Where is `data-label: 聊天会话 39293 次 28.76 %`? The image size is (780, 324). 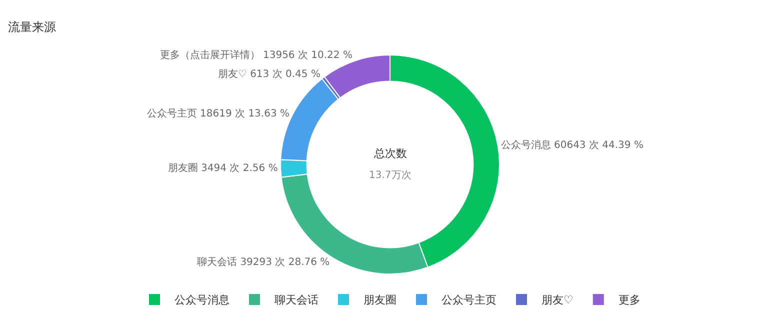 data-label: 聊天会话 39293 次 28.76 % is located at coordinates (263, 262).